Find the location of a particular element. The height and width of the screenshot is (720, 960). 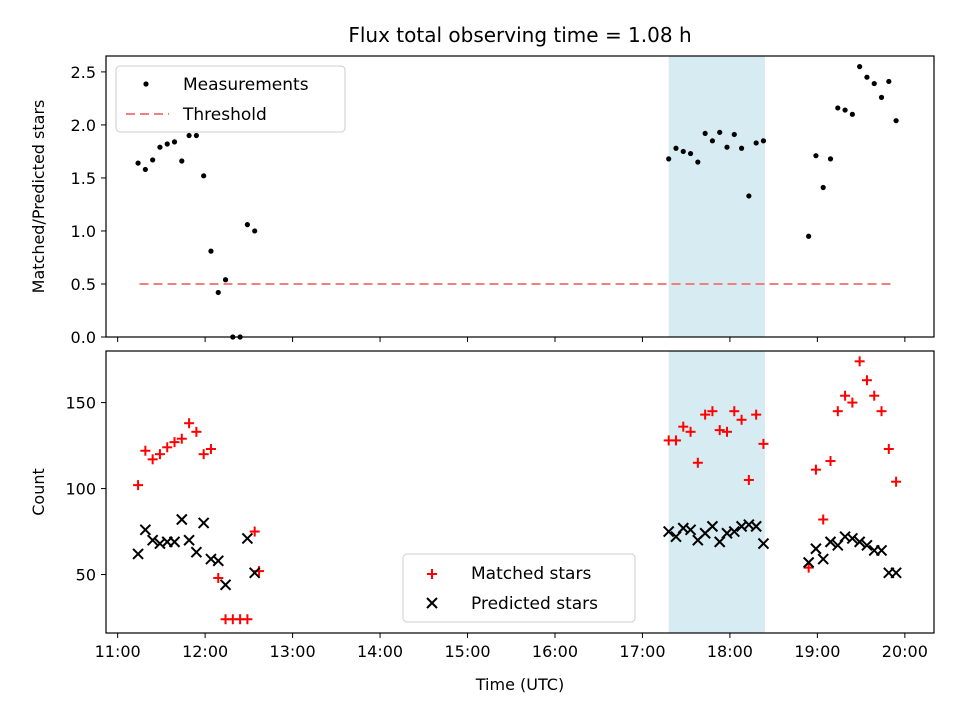

x-tick-label: 12:00 is located at coordinates (205, 651).